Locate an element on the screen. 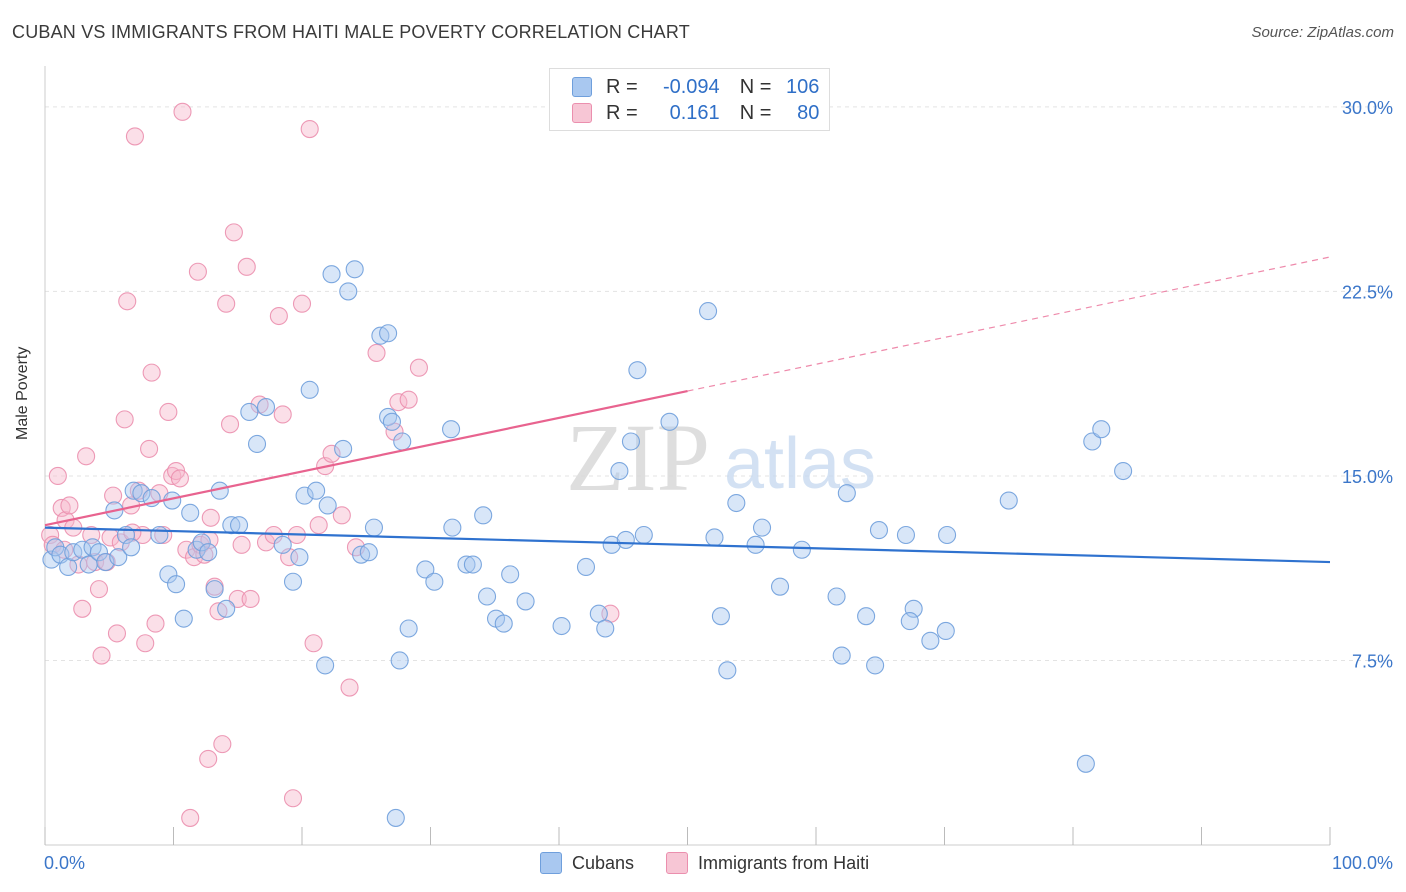 Image resolution: width=1406 pixels, height=892 pixels. correlation-legend: R = -0.094 N = 106 R = 0.161 N = 80 is located at coordinates (689, 99).